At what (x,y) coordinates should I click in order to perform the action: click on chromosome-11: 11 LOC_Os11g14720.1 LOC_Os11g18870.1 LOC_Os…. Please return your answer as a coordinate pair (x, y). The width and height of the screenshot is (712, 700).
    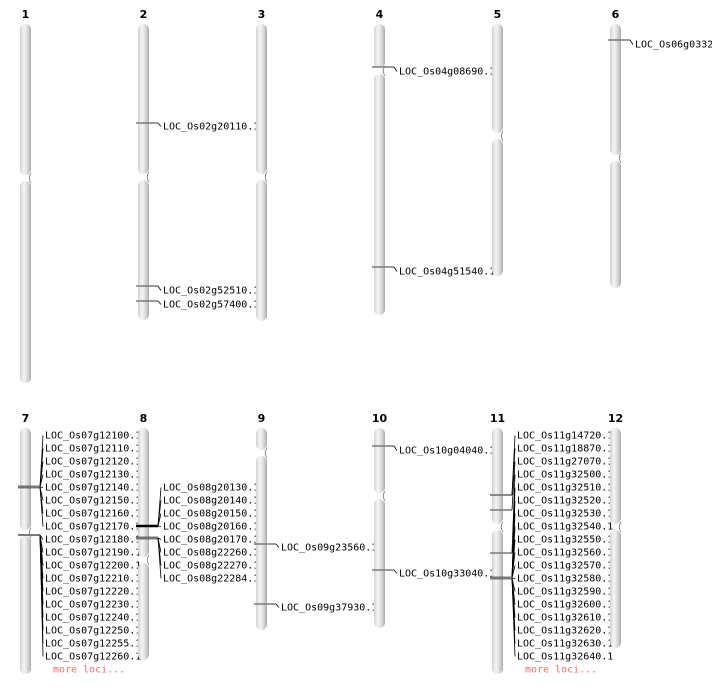
    Looking at the image, I should click on (551, 544).